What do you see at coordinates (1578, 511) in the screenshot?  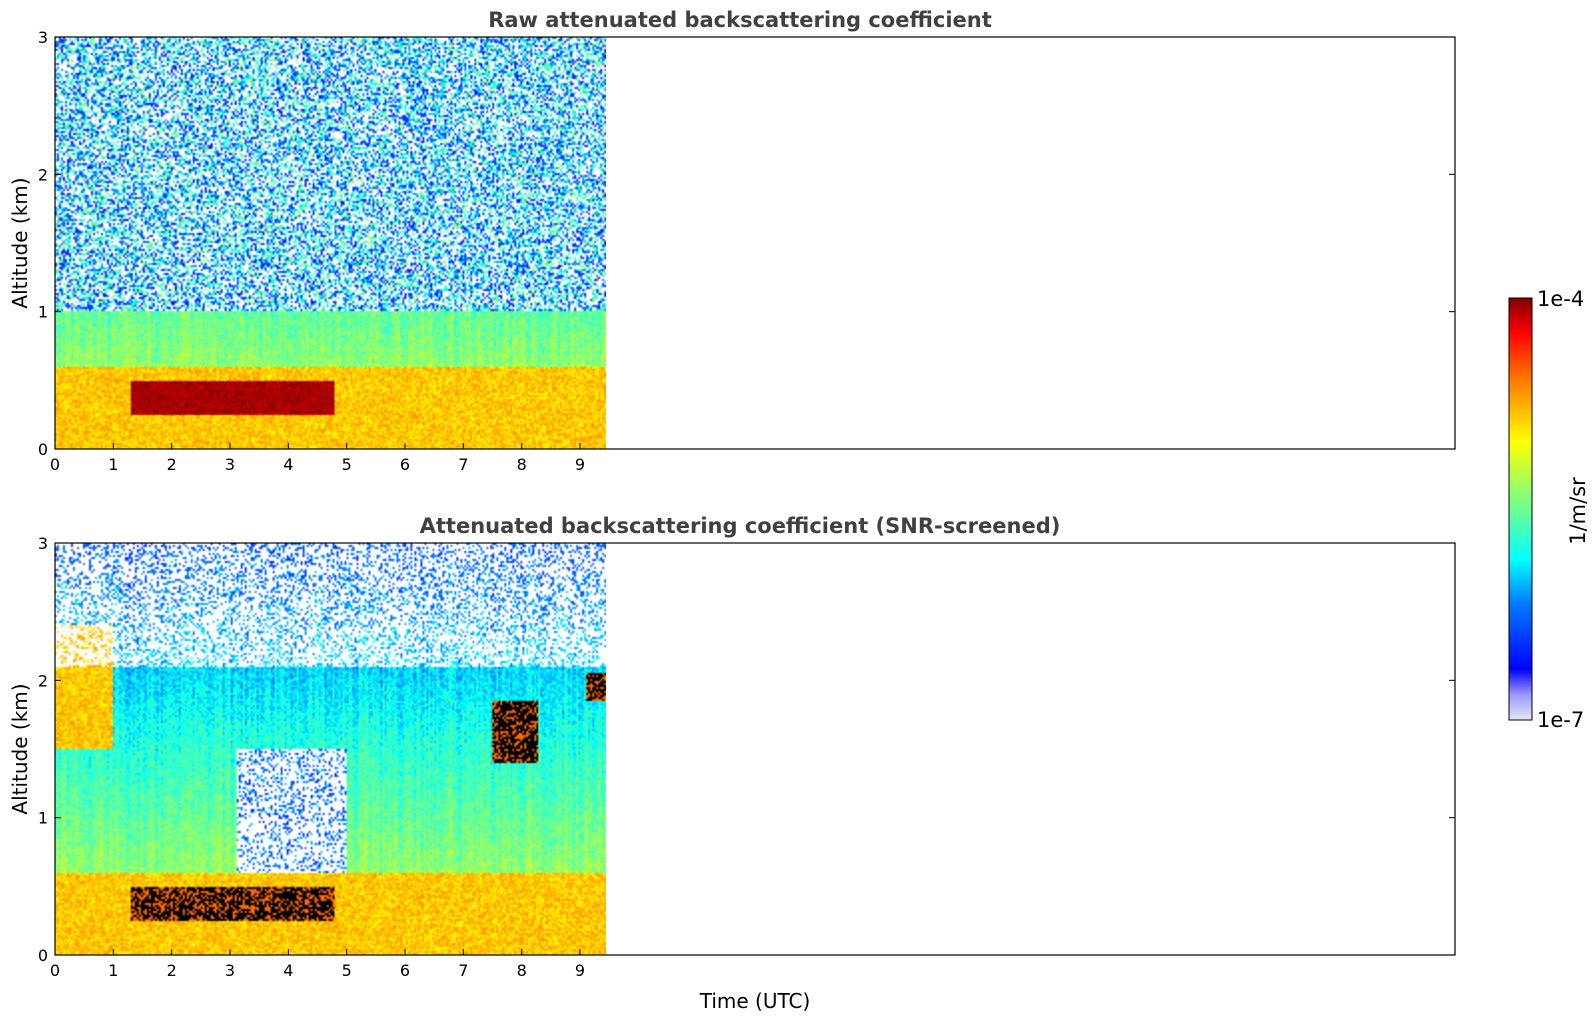 I see `colorbar-unit-label: 1/m/sr` at bounding box center [1578, 511].